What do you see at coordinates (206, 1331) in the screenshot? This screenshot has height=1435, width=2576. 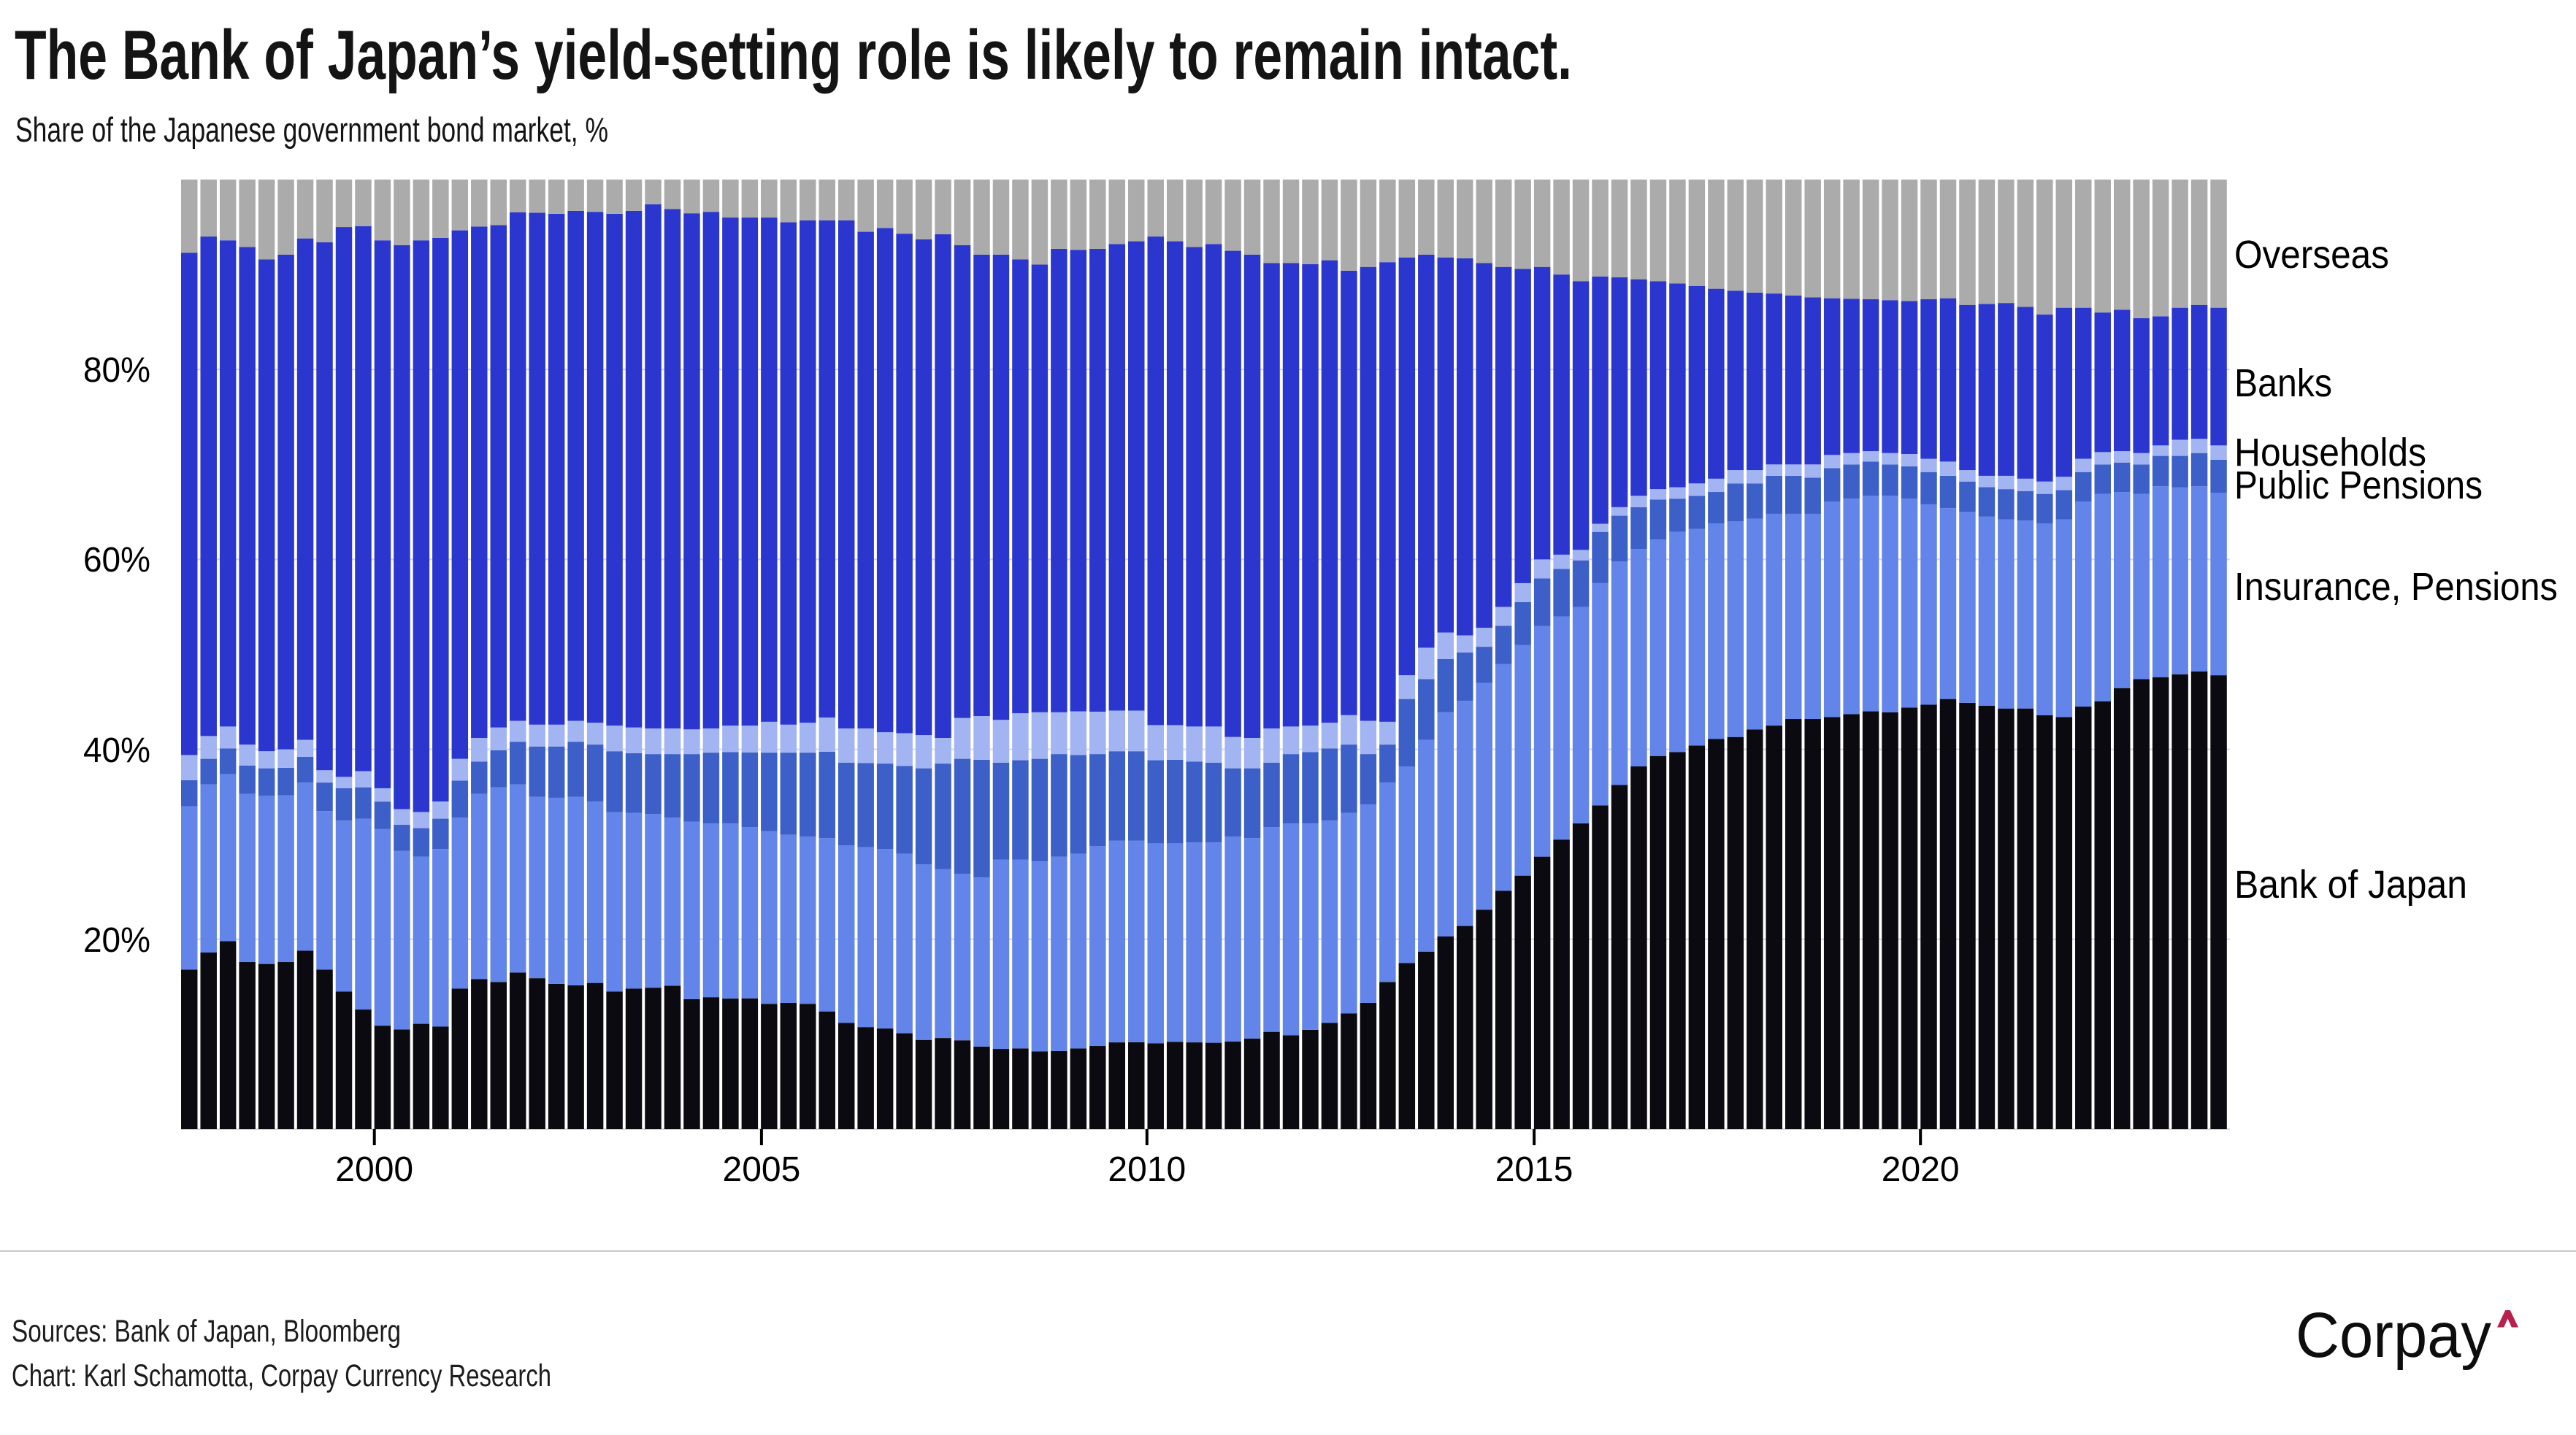 I see `svg-text:Sources: Bank of Japan, Bloomb: Sources: Bank of Japan, Bloomberg` at bounding box center [206, 1331].